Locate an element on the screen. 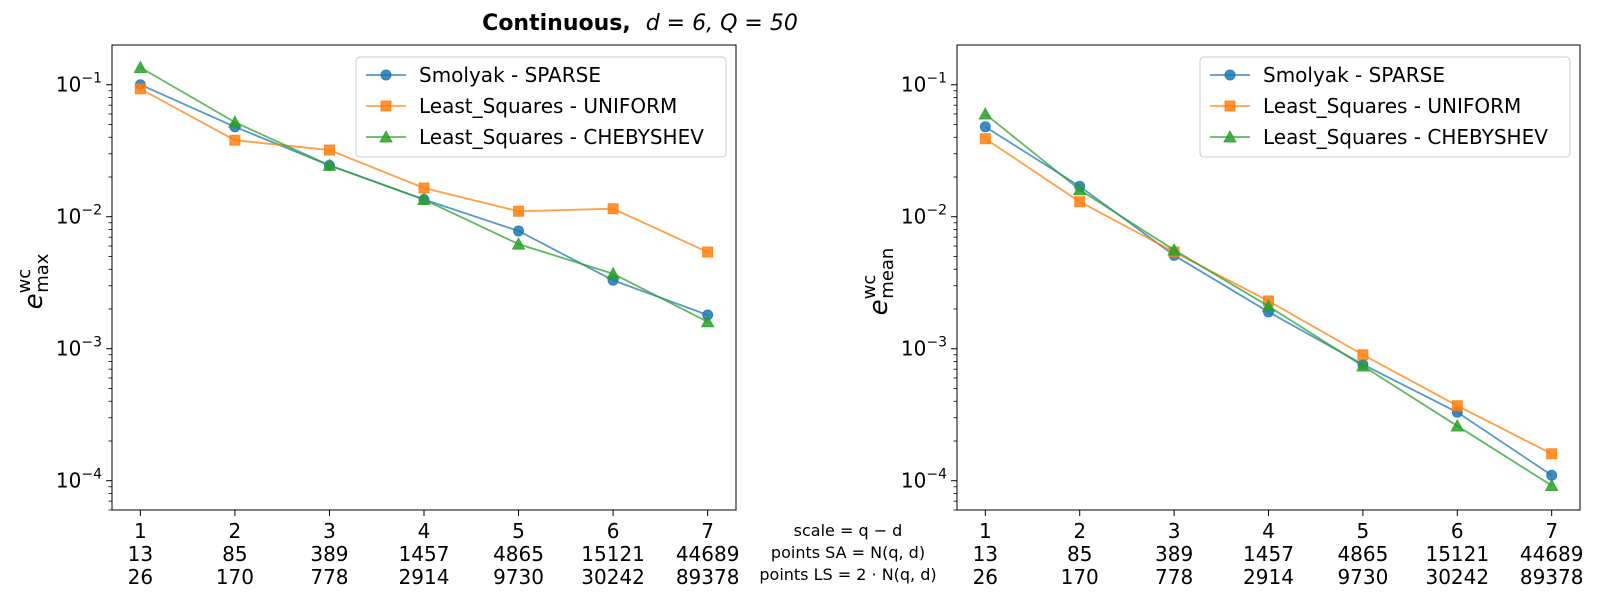 The image size is (1600, 600). figure-title-bold: Continuous, is located at coordinates (556, 23).